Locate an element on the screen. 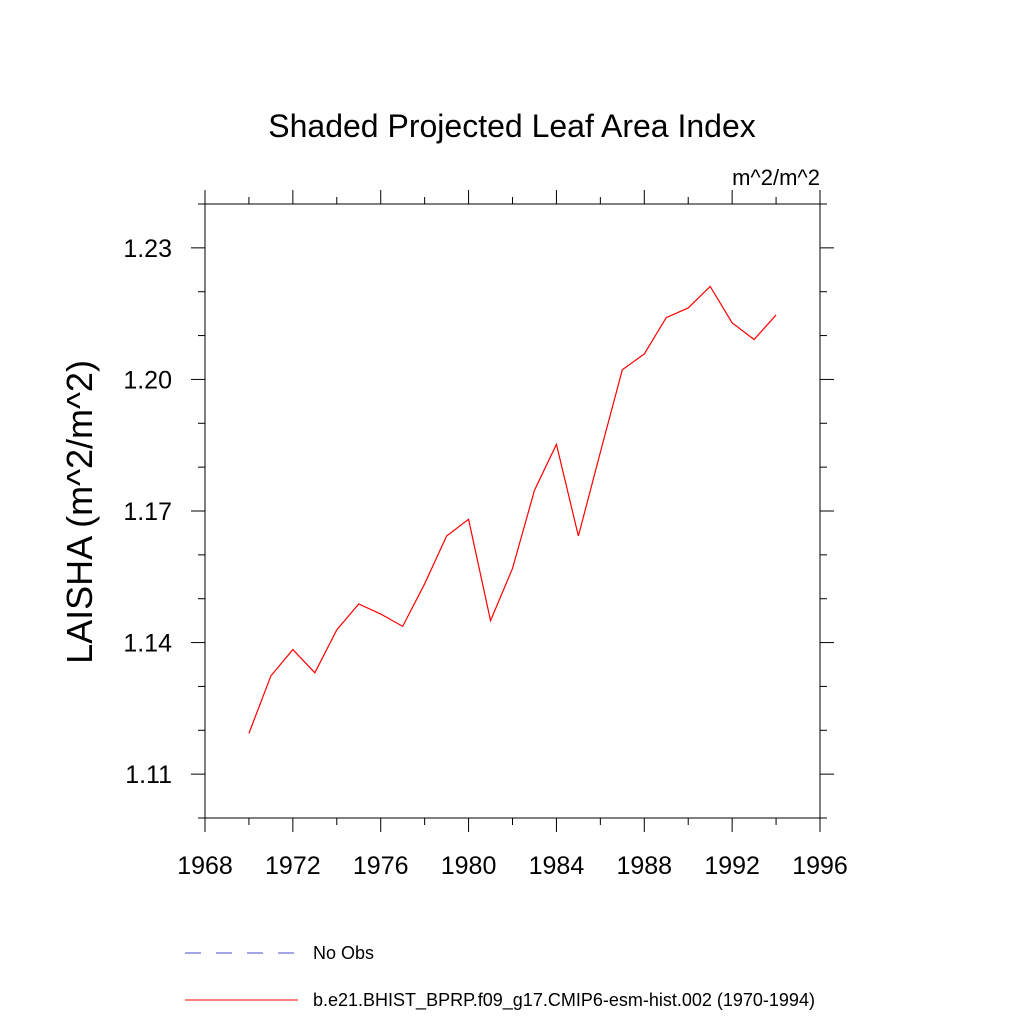  x-tick-label: 1968 is located at coordinates (205, 866).